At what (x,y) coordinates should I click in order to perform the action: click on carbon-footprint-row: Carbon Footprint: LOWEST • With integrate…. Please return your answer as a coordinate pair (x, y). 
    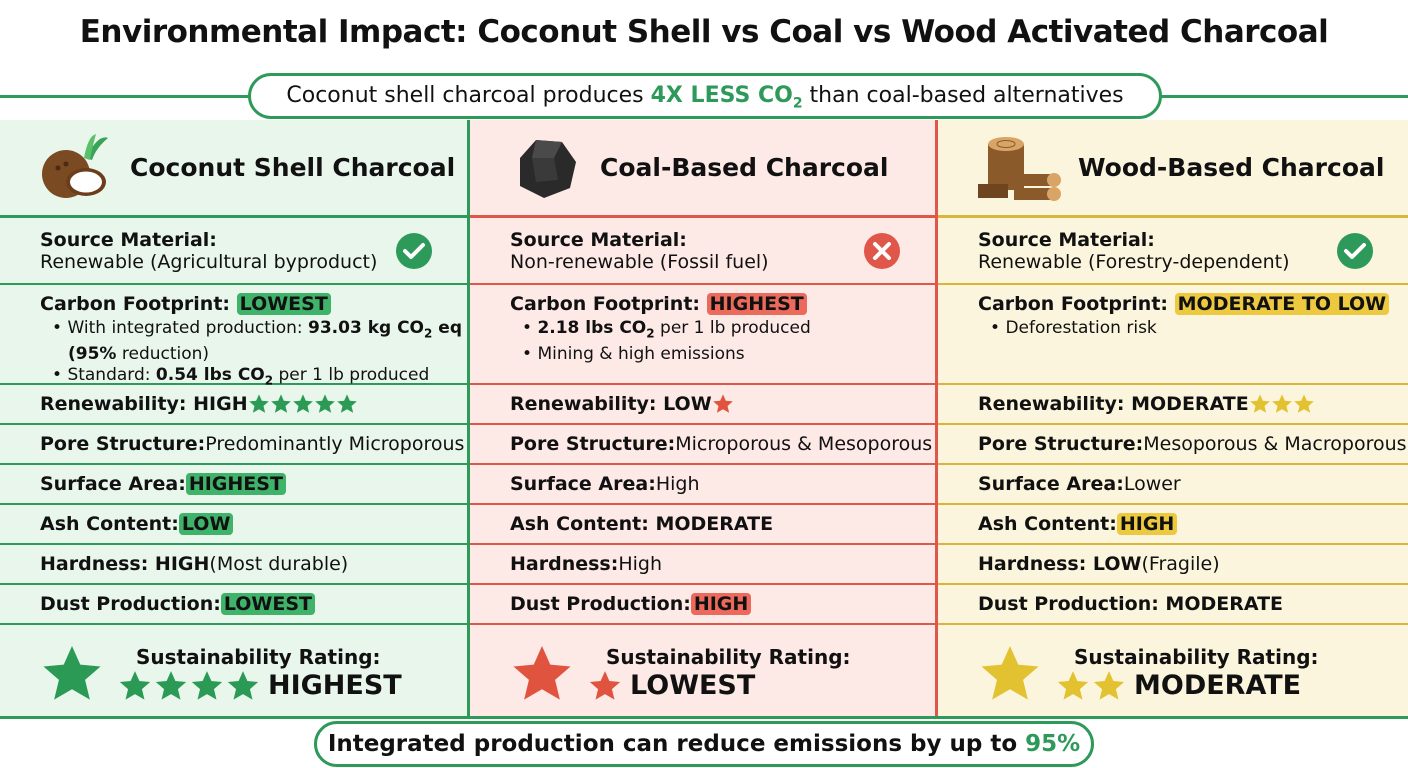
    Looking at the image, I should click on (233, 336).